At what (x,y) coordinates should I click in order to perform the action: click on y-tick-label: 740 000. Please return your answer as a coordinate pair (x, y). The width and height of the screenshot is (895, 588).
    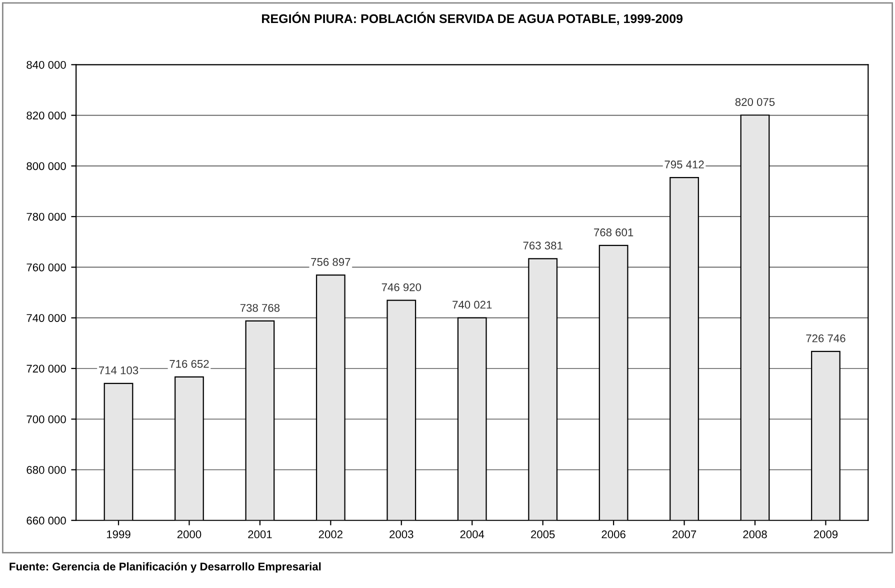
    Looking at the image, I should click on (46, 318).